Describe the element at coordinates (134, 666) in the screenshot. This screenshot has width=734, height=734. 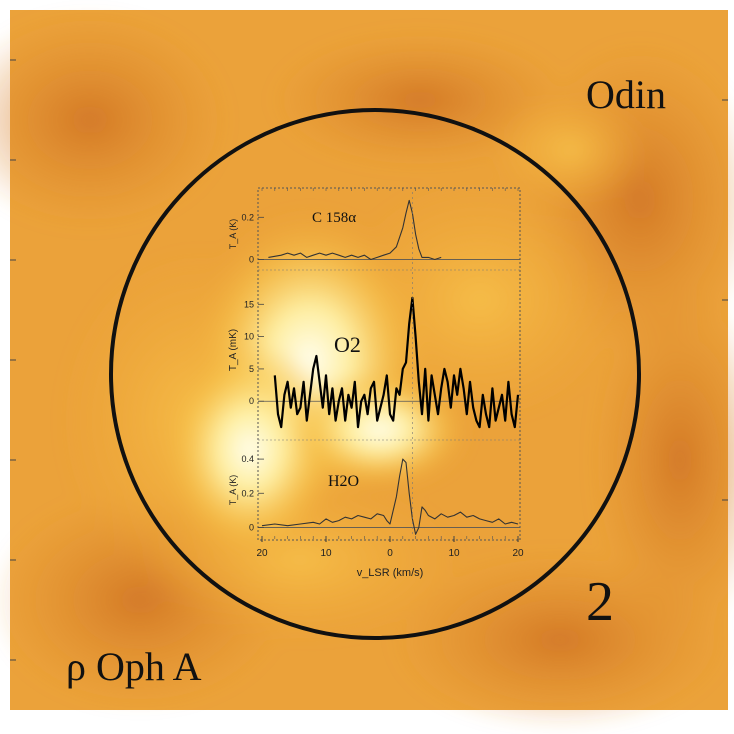
I see `source-label: ρ Oph A` at that location.